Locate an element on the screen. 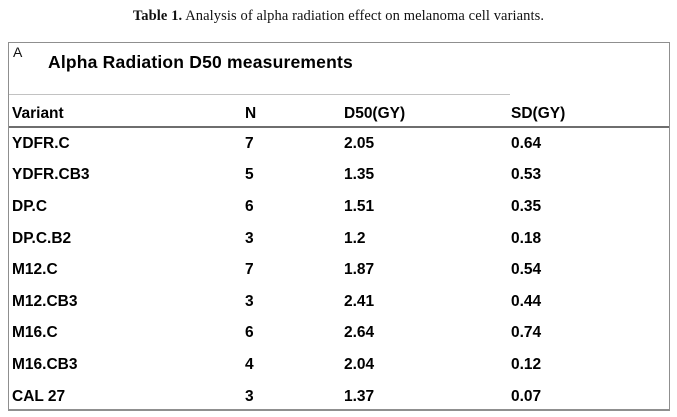 Image resolution: width=677 pixels, height=417 pixels. table-row: YDFR.C 7 2.05 0.64 is located at coordinates (339, 143).